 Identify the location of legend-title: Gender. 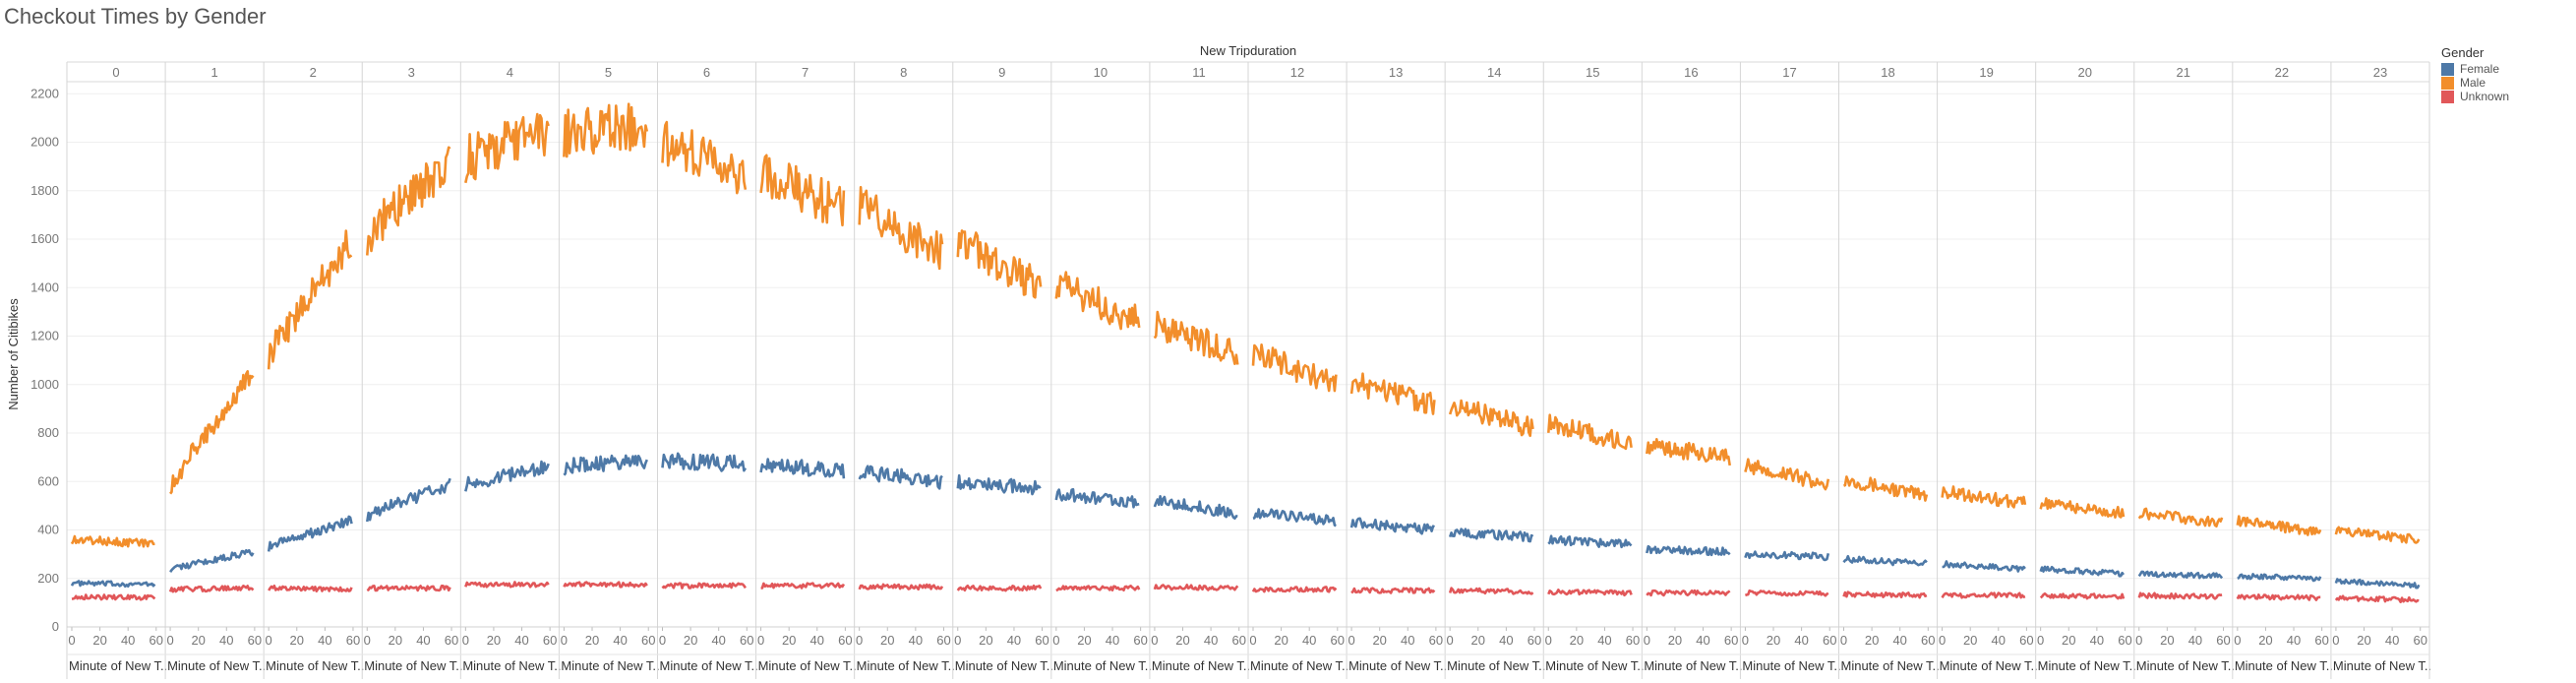
(2463, 53).